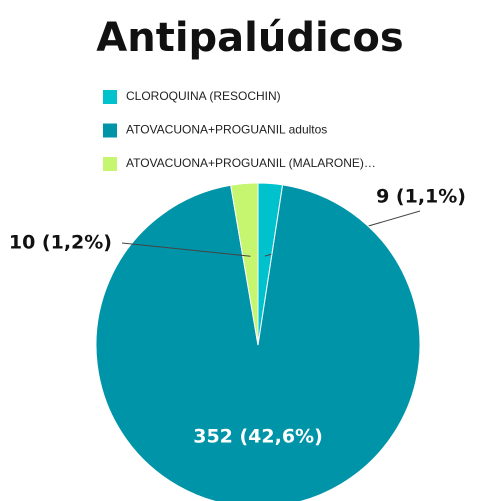  I want to click on data-label: 352 (42,6%), so click(258, 437).